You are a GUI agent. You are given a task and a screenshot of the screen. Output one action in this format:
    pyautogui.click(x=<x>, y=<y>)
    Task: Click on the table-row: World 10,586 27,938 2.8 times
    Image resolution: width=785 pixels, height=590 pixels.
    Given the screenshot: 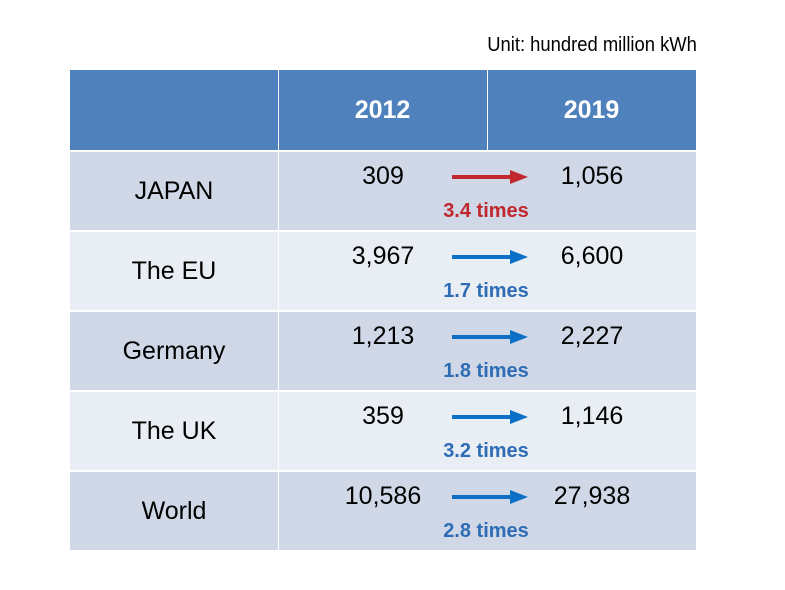 What is the action you would take?
    pyautogui.click(x=383, y=512)
    